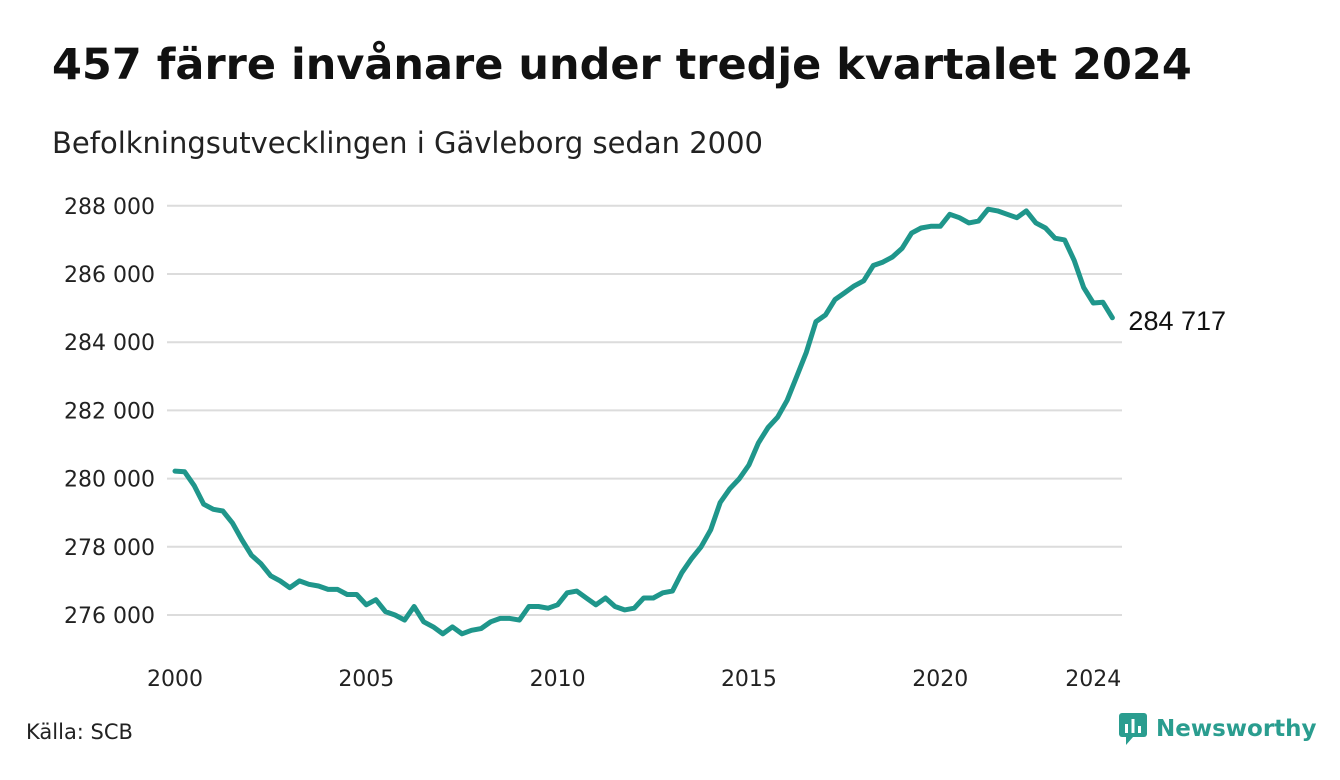 Image resolution: width=1340 pixels, height=780 pixels. Describe the element at coordinates (109, 207) in the screenshot. I see `y-tick-label: 288 000` at that location.